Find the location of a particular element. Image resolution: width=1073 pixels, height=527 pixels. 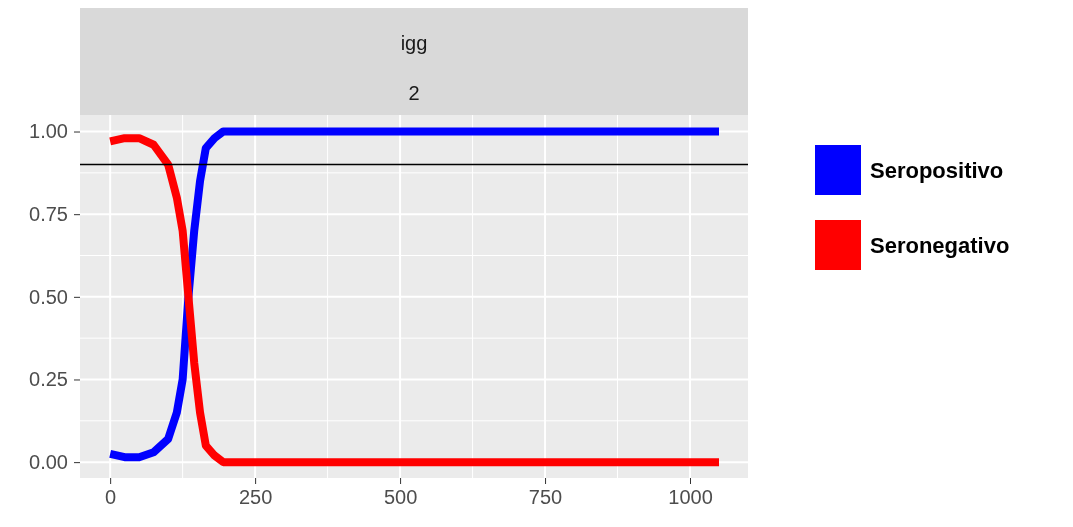

y-tick-label: 0.50 is located at coordinates (48, 296).